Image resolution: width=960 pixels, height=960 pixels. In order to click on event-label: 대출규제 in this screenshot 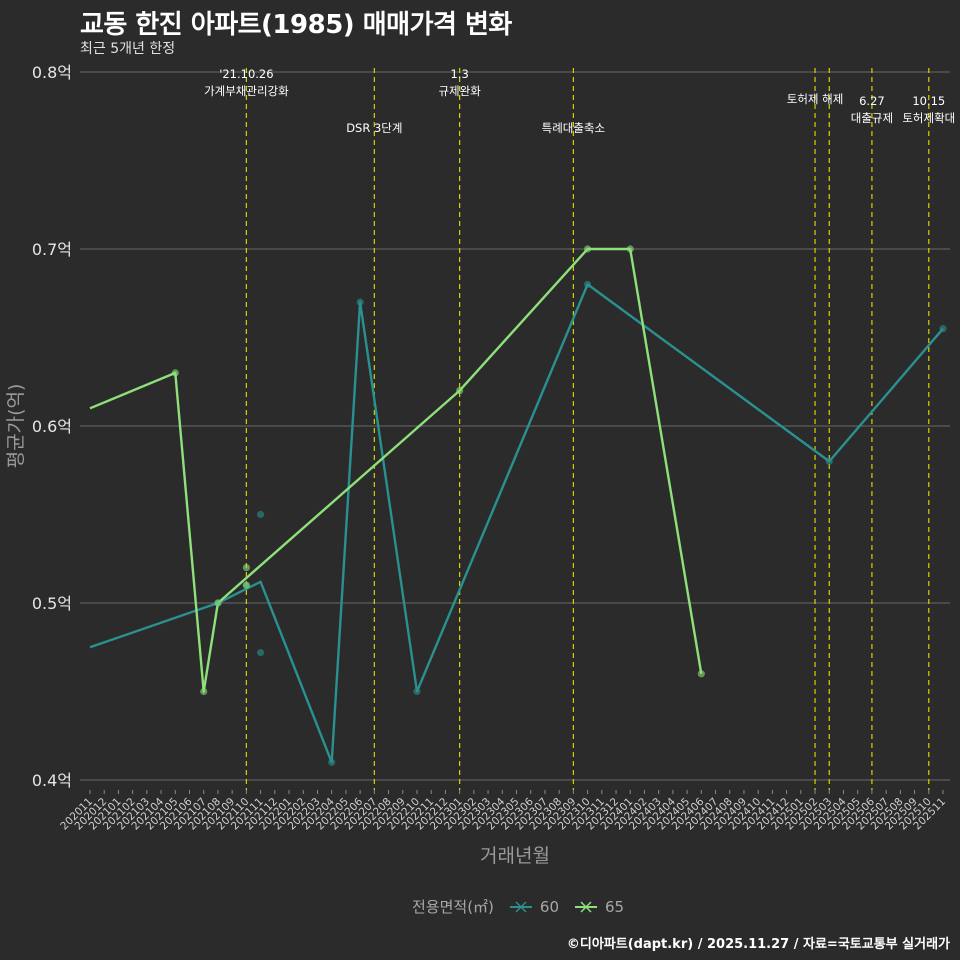, I will do `click(872, 118)`.